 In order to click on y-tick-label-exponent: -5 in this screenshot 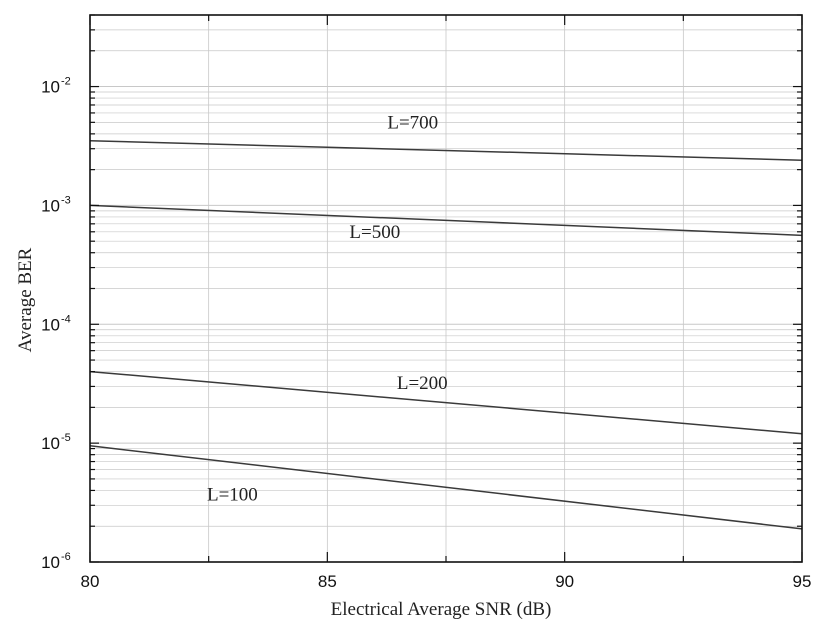, I will do `click(66, 438)`.